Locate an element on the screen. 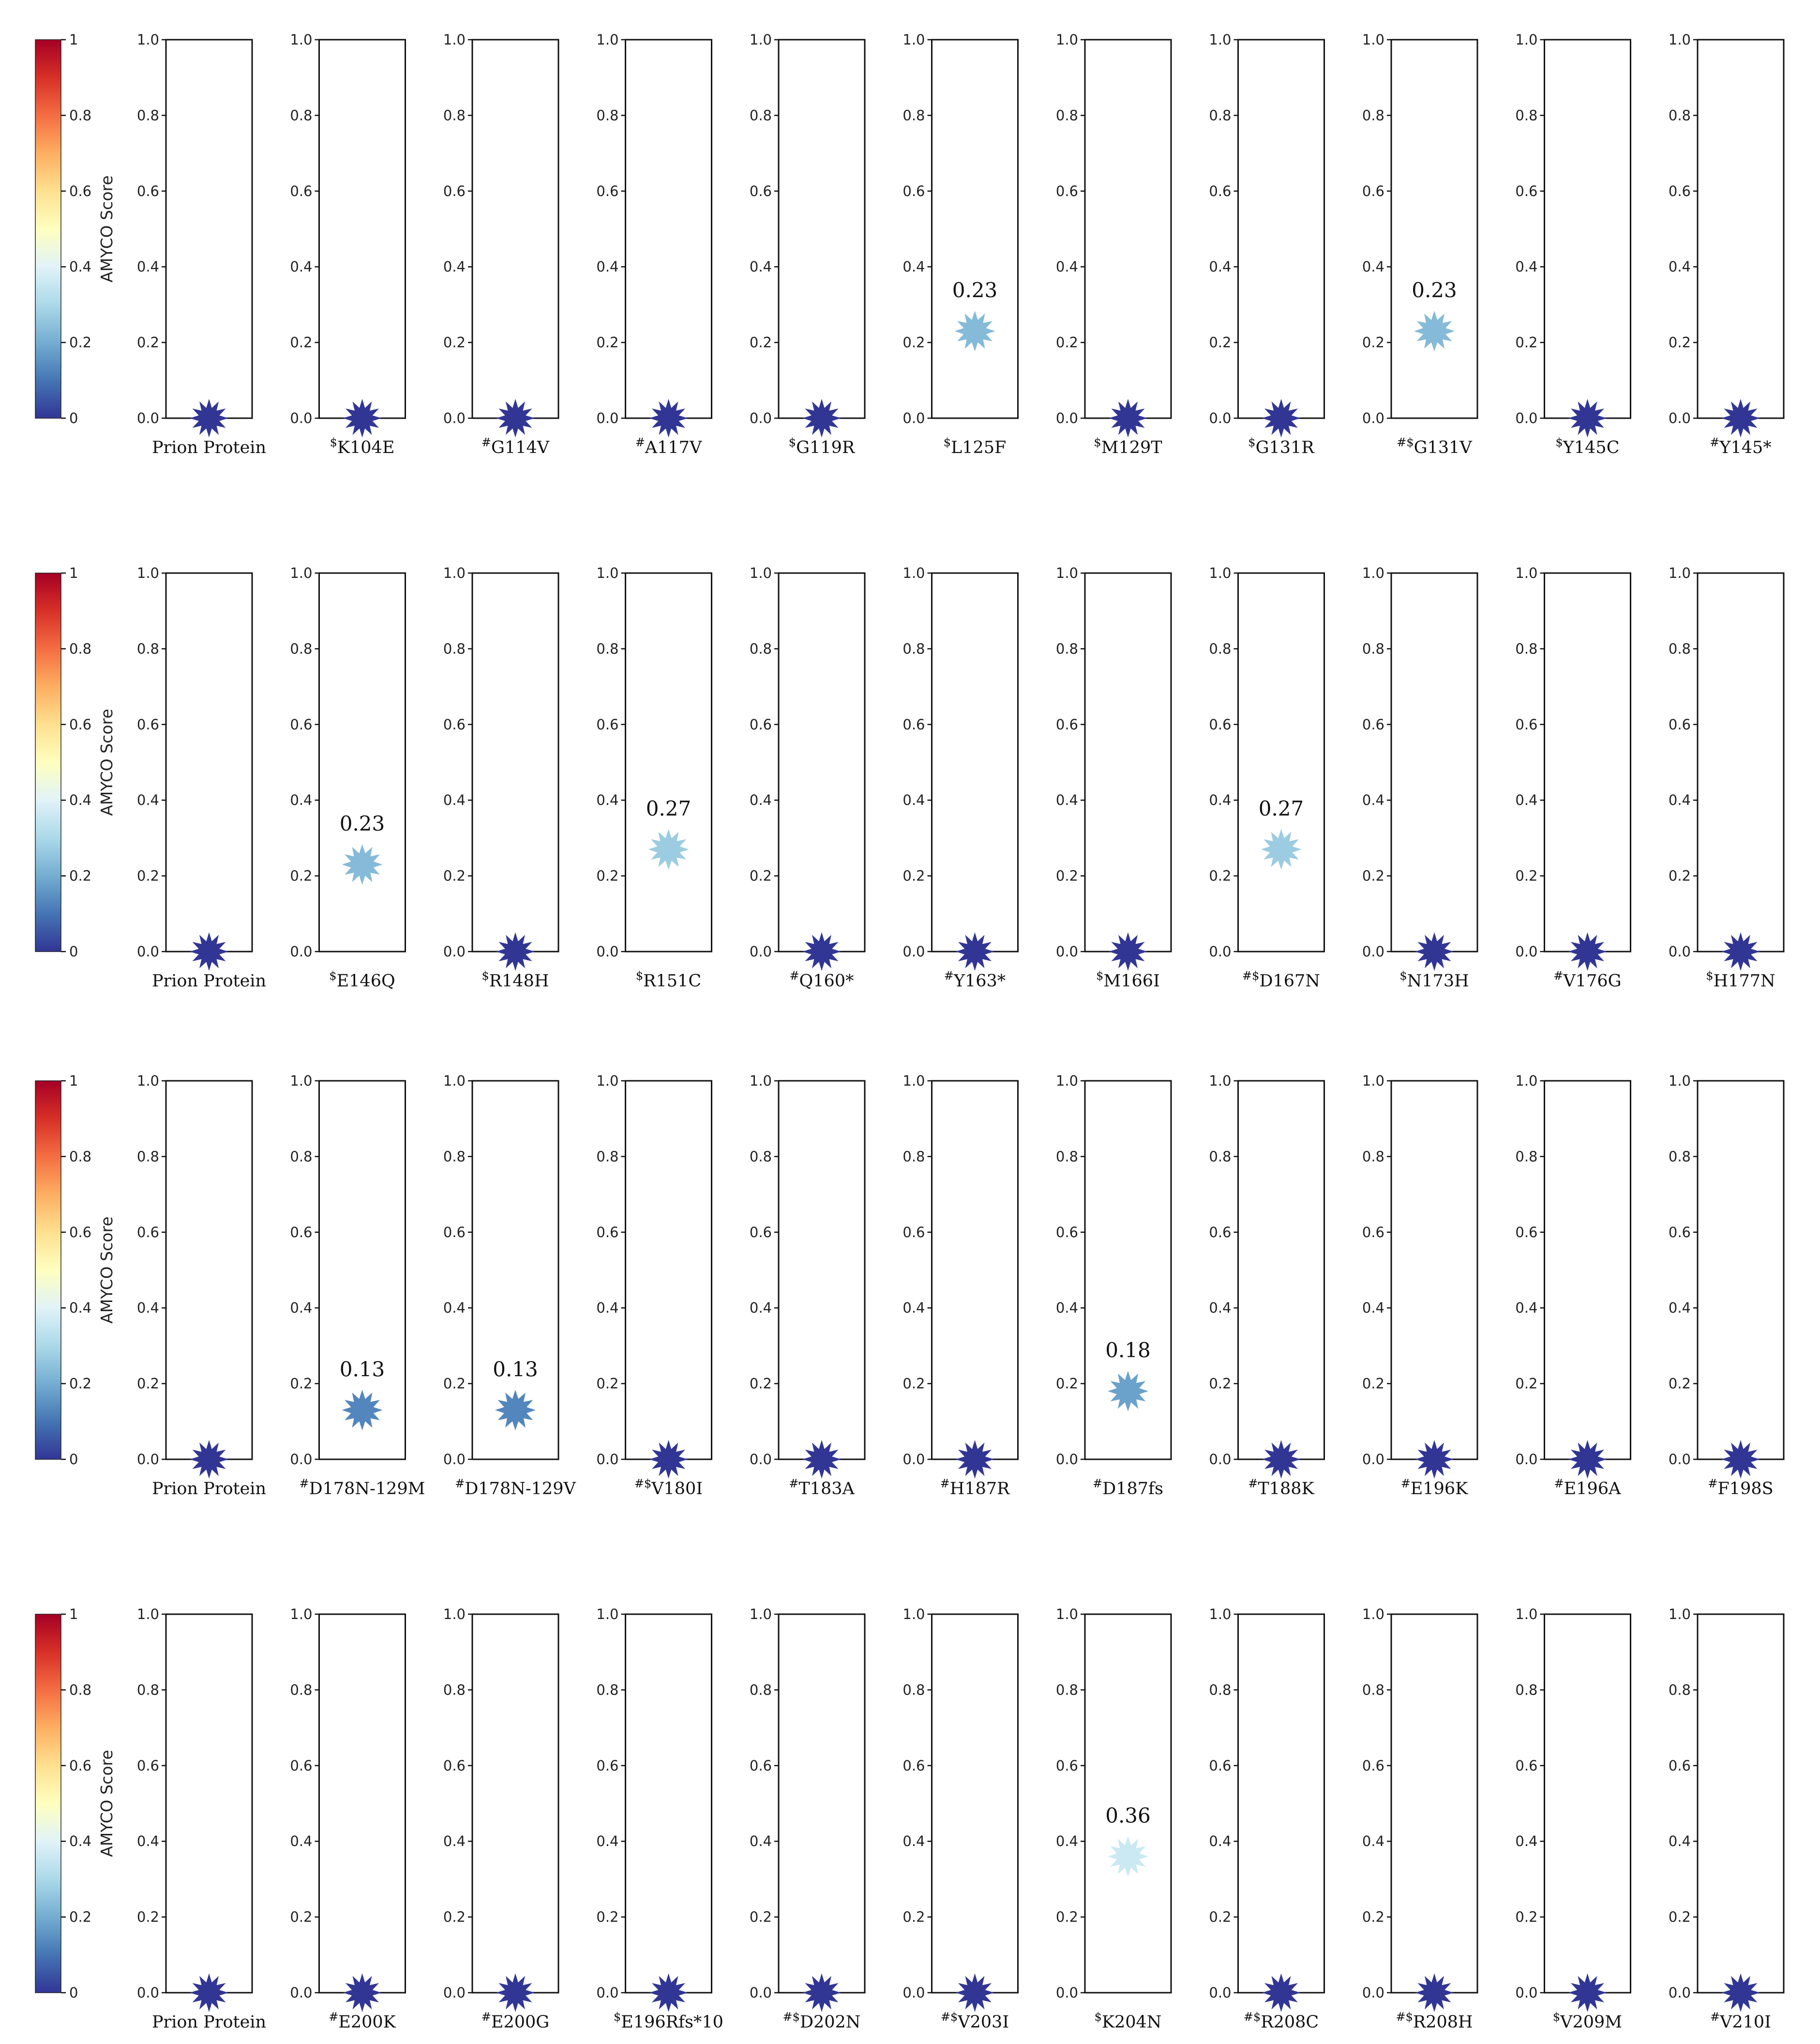 Image resolution: width=1820 pixels, height=2044 pixels. x-category-label: $M166I is located at coordinates (1128, 980).